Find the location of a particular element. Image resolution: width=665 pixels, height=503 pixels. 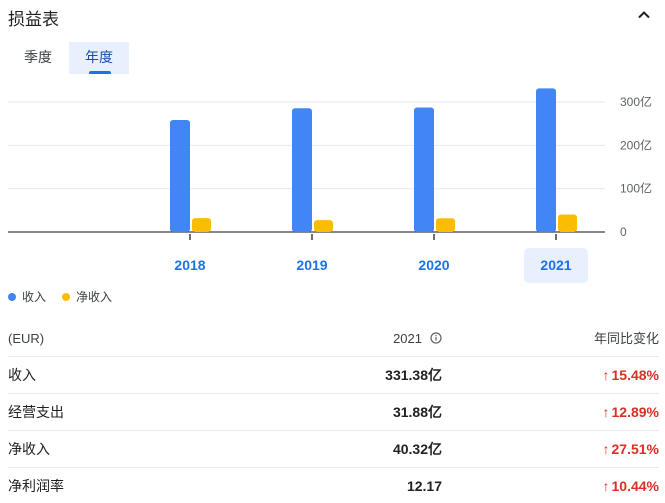

row-label: 净利润率 is located at coordinates (36, 486).